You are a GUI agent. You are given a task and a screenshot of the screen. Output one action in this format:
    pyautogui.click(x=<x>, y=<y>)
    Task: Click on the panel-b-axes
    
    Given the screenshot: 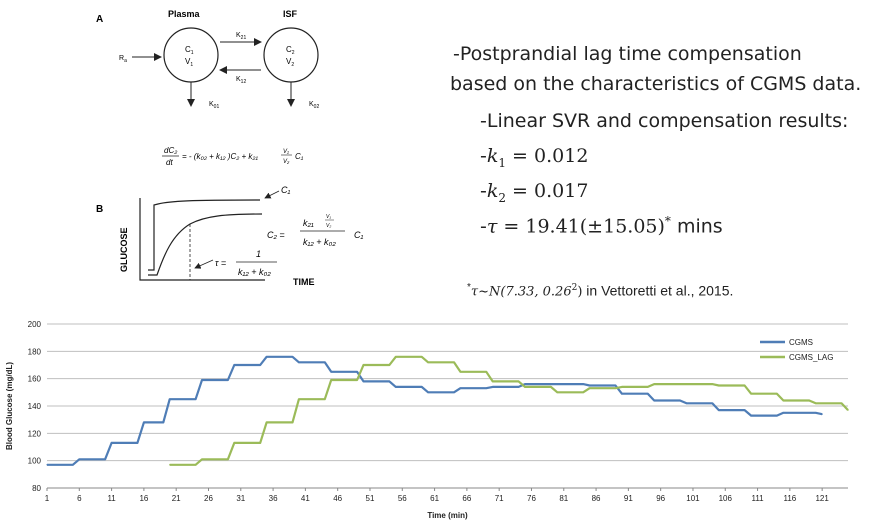 What is the action you would take?
    pyautogui.click(x=202, y=239)
    